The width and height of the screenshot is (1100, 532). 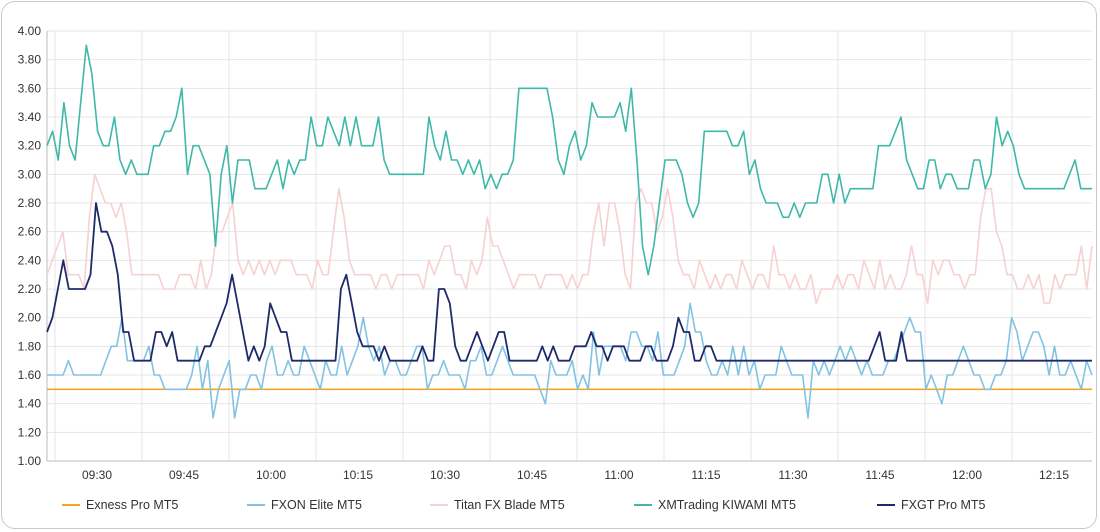 I want to click on y-tick-label: 1.40, so click(x=30, y=404).